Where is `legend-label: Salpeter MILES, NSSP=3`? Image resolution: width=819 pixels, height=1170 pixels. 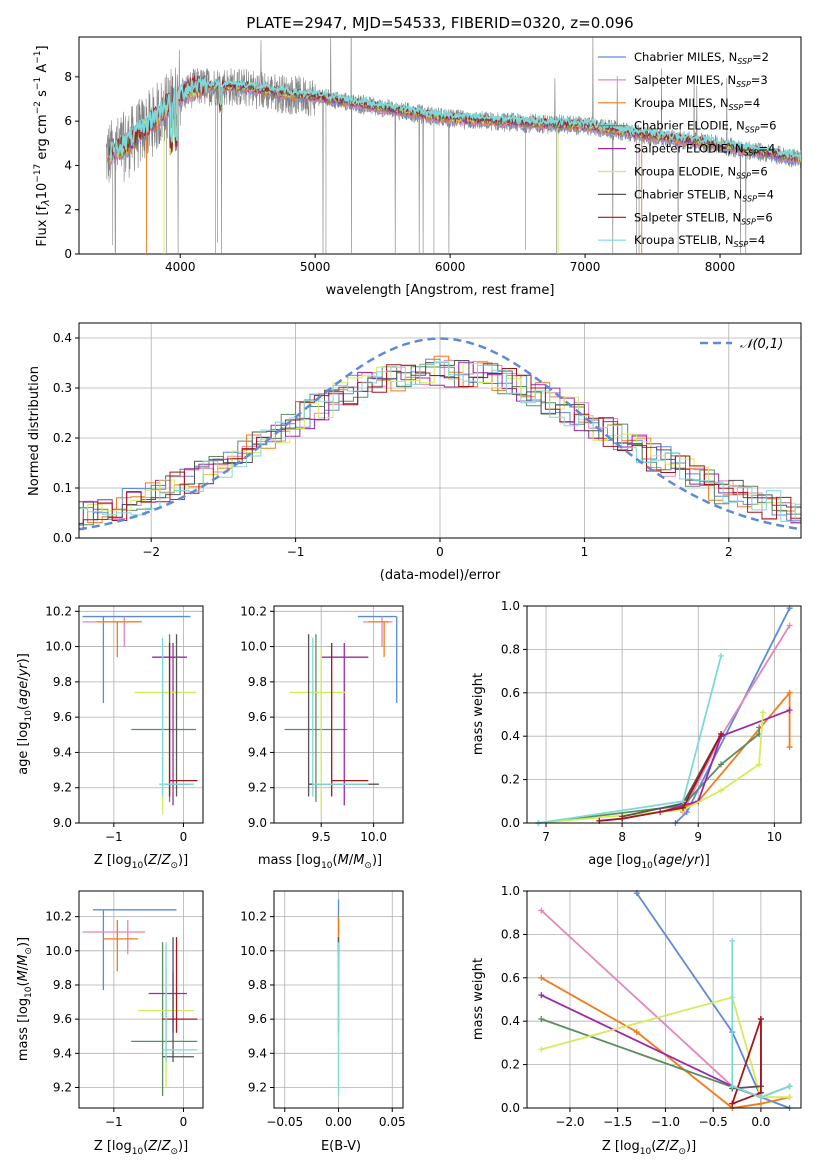
legend-label: Salpeter MILES, NSSP=3 is located at coordinates (701, 81).